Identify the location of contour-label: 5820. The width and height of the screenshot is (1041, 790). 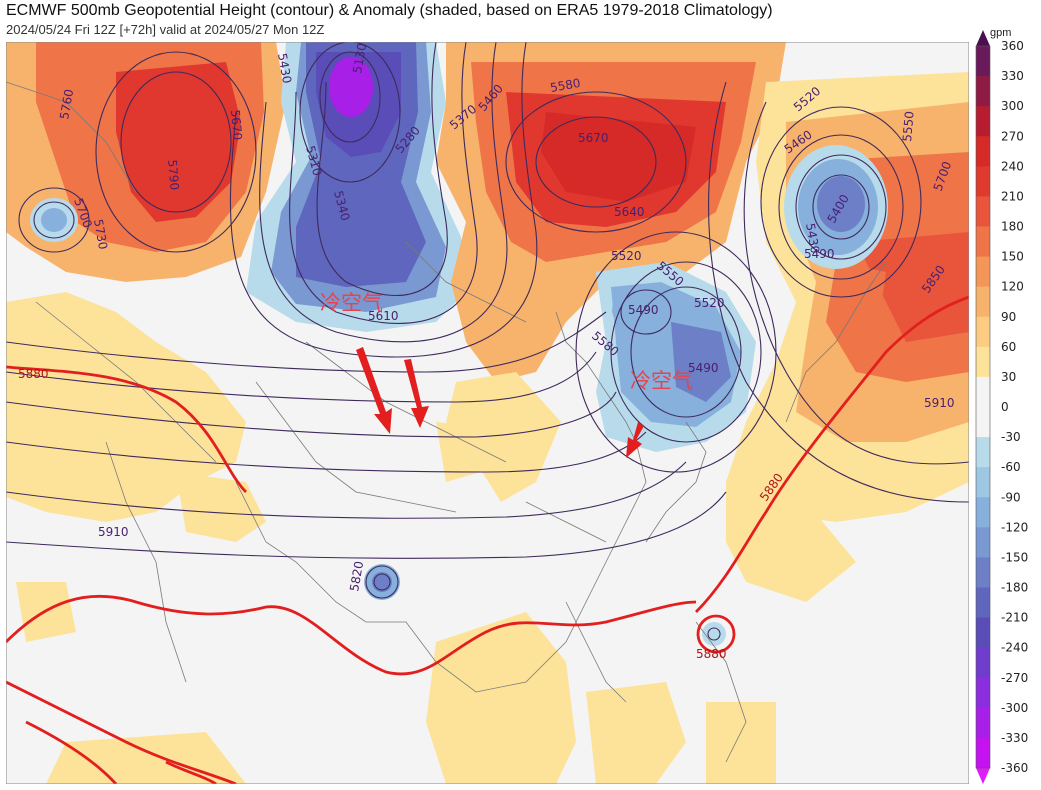
(356, 576).